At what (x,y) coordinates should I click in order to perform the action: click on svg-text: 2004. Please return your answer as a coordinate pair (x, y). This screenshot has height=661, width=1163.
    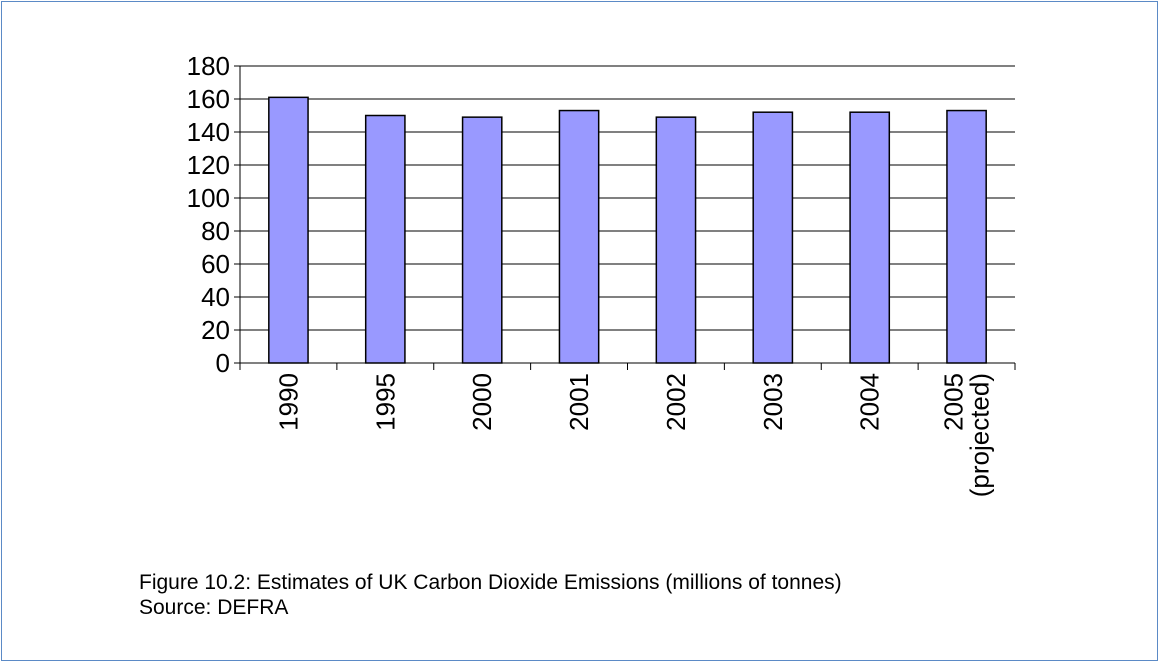
    Looking at the image, I should click on (870, 402).